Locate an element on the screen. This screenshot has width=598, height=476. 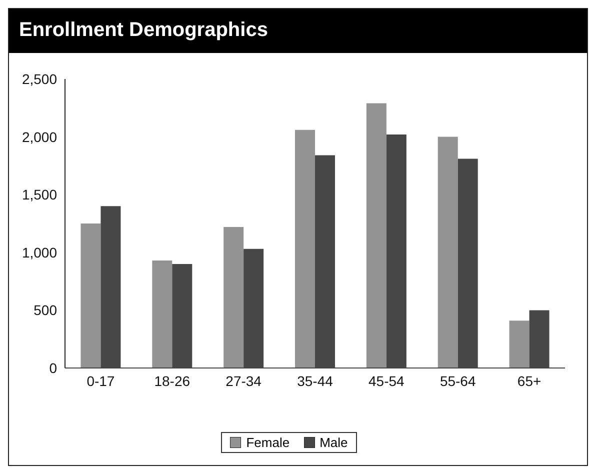
y-tick-label: 0 is located at coordinates (53, 368).